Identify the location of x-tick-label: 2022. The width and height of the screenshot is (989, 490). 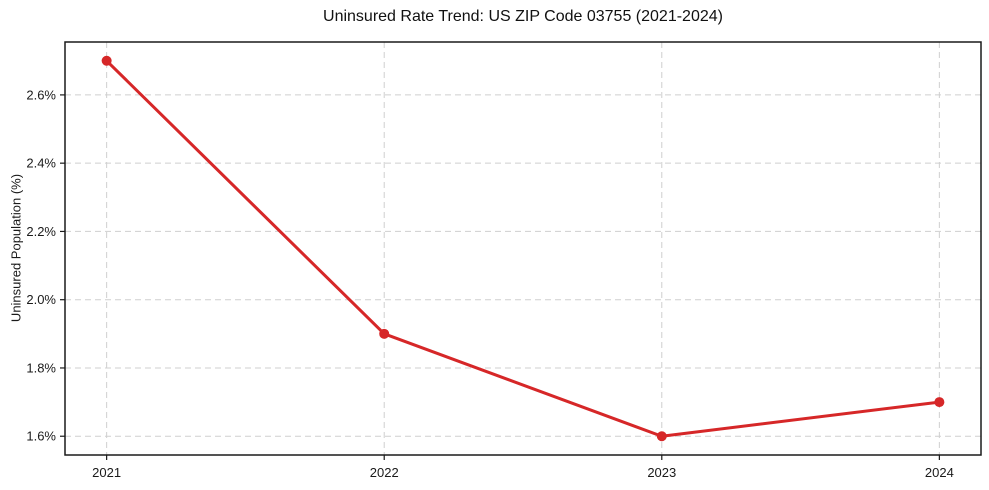
(384, 472).